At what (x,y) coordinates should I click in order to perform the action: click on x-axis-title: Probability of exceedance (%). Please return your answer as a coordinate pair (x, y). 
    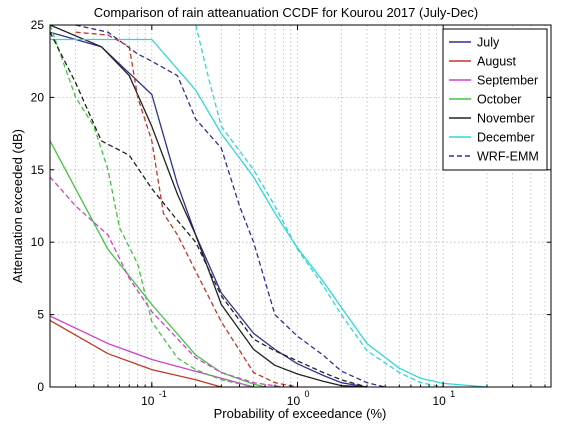
    Looking at the image, I should click on (300, 413).